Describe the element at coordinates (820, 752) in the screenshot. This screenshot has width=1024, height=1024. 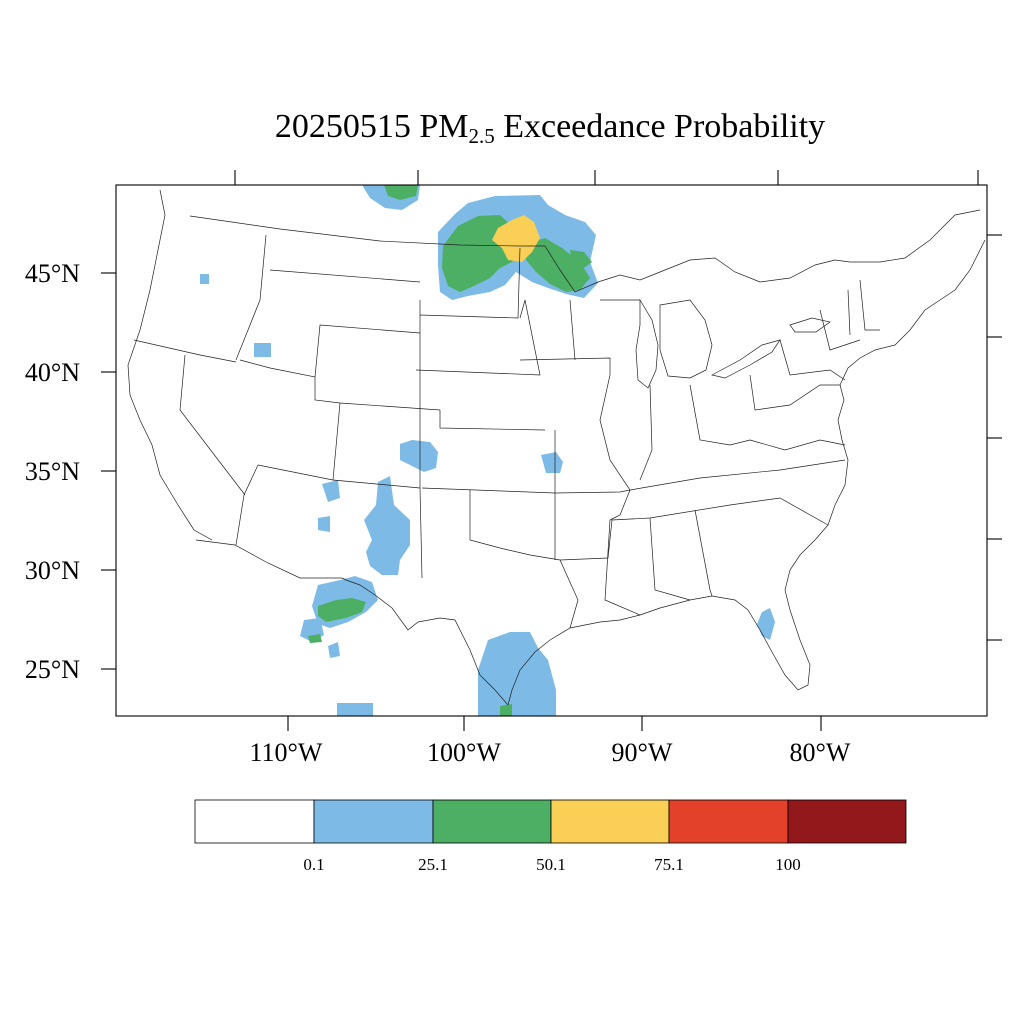
I see `lon-label: 80°W` at that location.